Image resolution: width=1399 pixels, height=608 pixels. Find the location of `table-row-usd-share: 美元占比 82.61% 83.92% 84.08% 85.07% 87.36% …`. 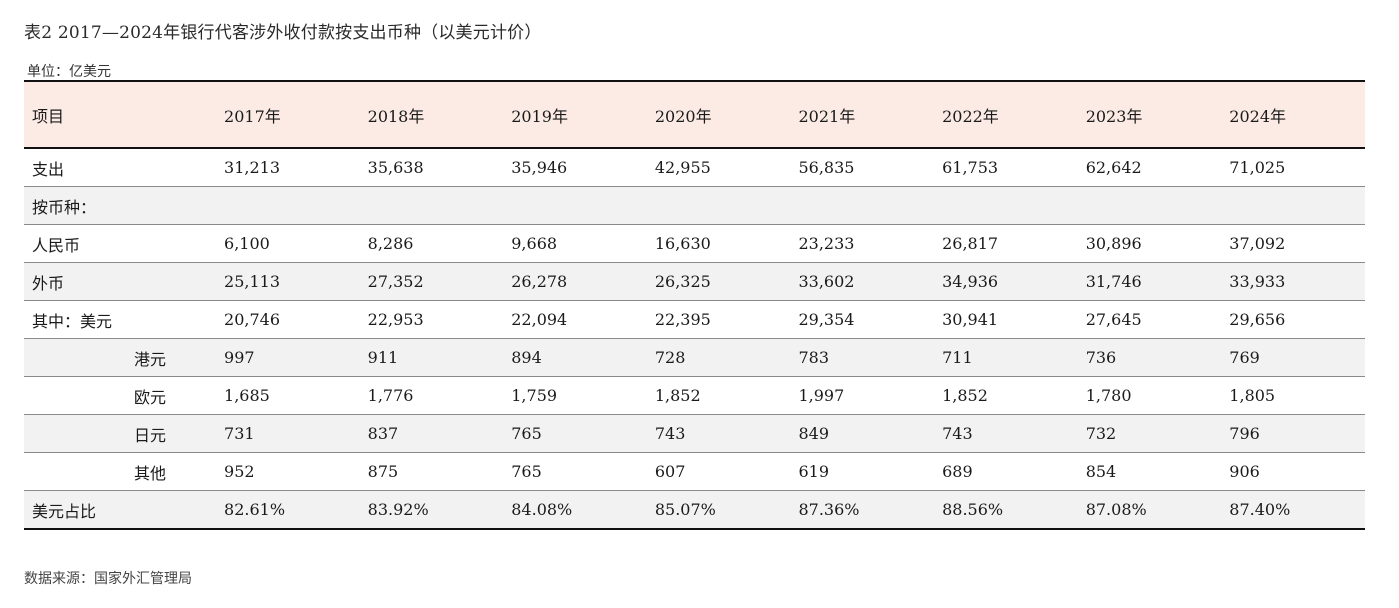

table-row-usd-share: 美元占比 82.61% 83.92% 84.08% 85.07% 87.36% … is located at coordinates (694, 510).